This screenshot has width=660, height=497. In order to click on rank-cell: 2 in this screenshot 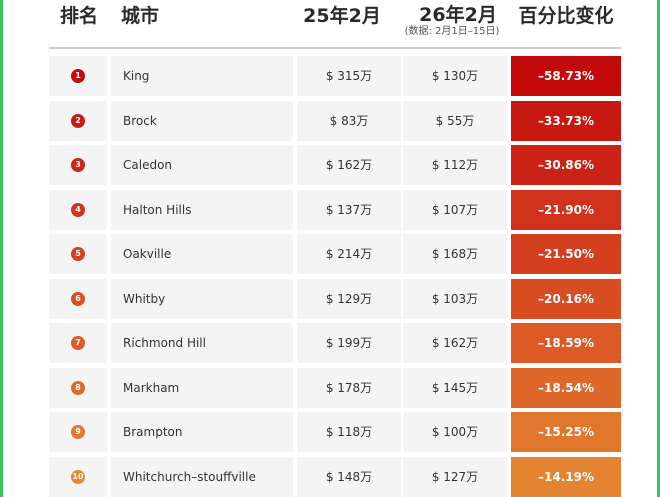, I will do `click(78, 120)`.